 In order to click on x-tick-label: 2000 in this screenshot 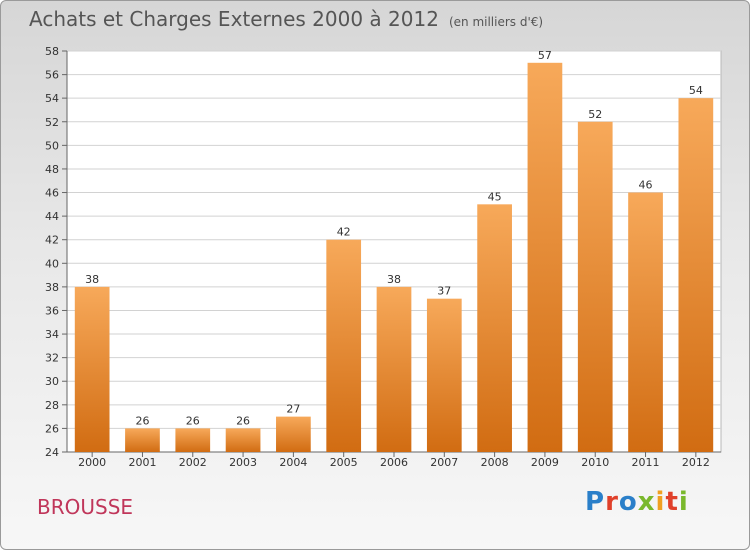, I will do `click(92, 462)`.